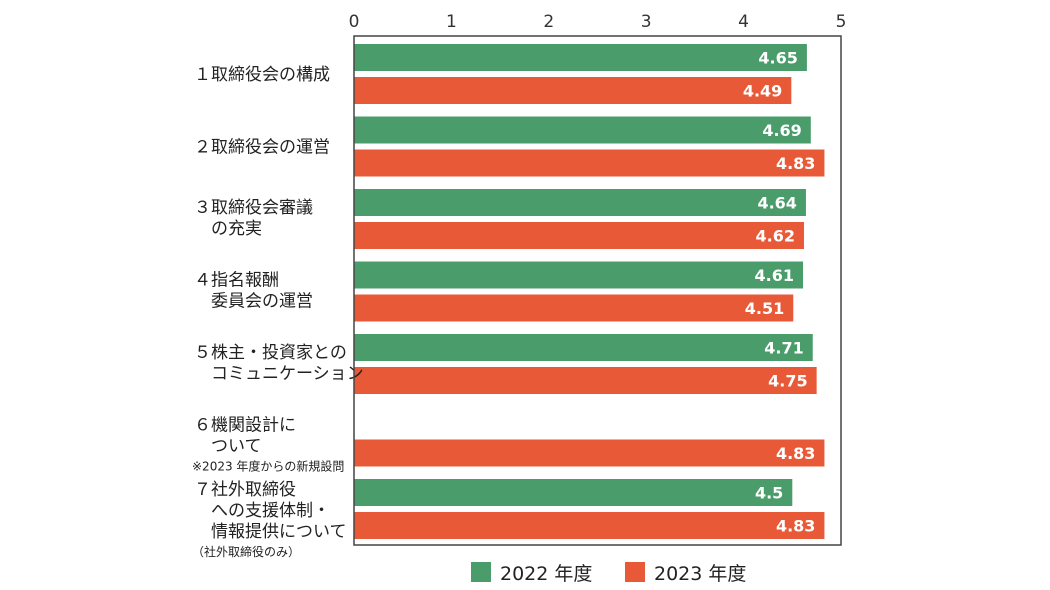 This screenshot has width=1050, height=590. Describe the element at coordinates (762, 91) in the screenshot. I see `data-label: 4.49` at that location.